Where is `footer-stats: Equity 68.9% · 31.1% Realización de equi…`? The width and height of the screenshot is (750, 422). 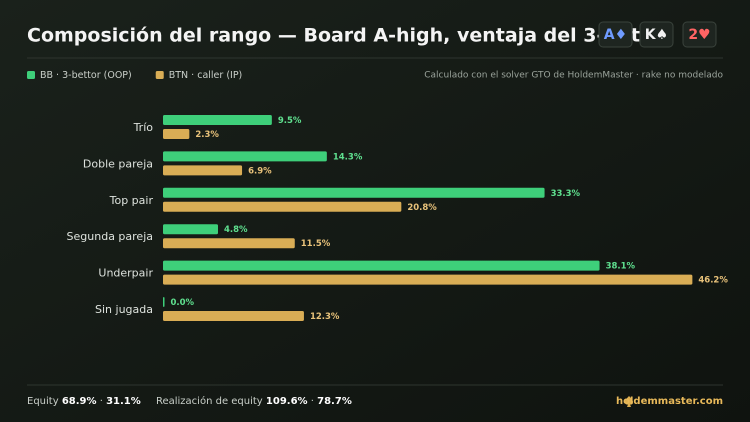
footer-stats: Equity 68.9% · 31.1% Realización de equi… is located at coordinates (189, 401).